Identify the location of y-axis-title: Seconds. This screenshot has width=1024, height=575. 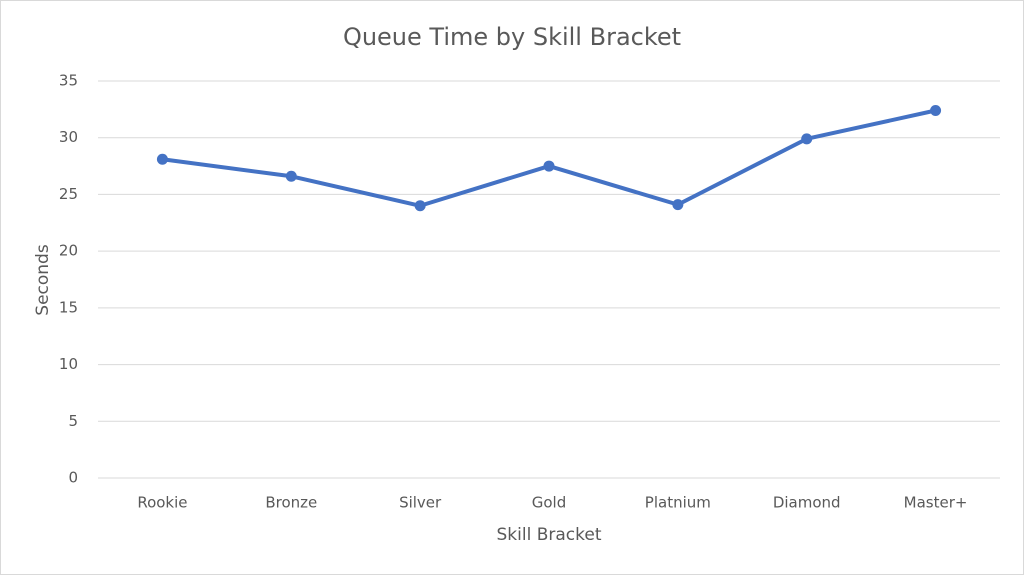
(43, 280).